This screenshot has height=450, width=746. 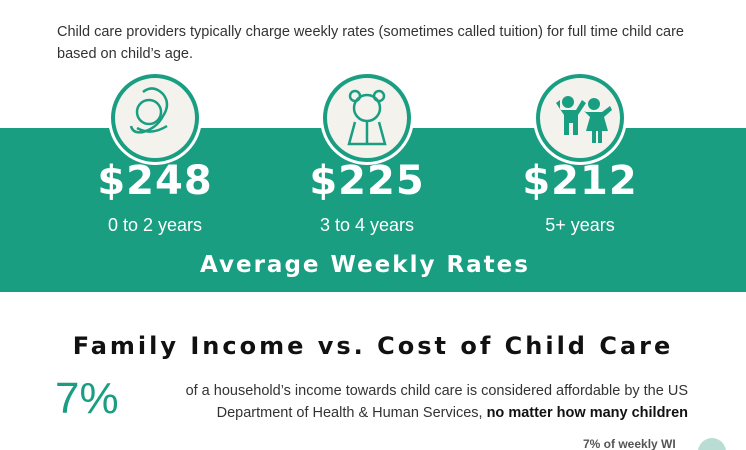 What do you see at coordinates (629, 443) in the screenshot?
I see `footer-snippet: 7% of weekly WI` at bounding box center [629, 443].